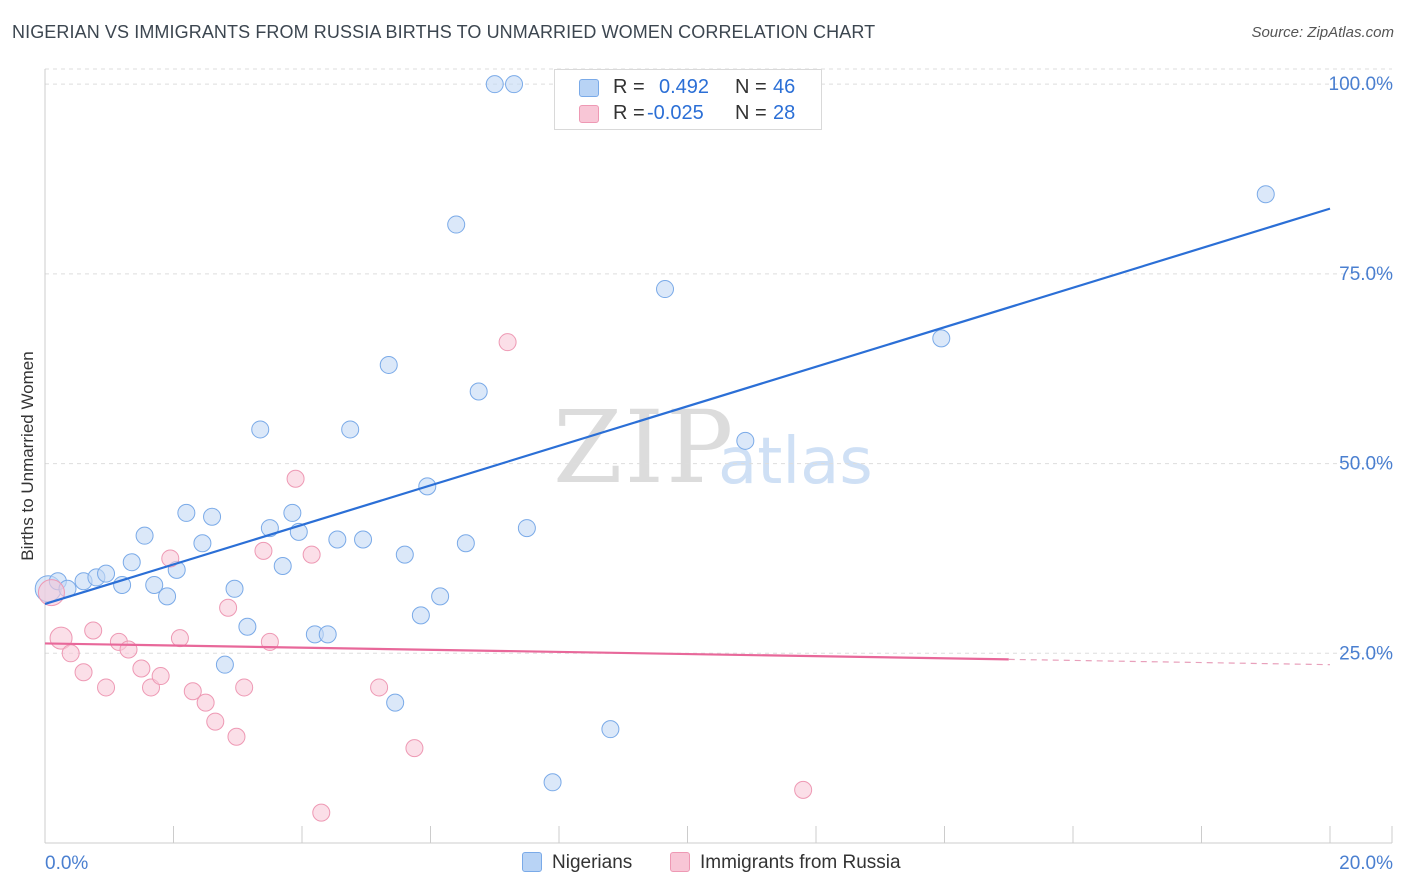 The height and width of the screenshot is (892, 1406). I want to click on bottom-legend-label-nigerians: Nigerians, so click(592, 862).